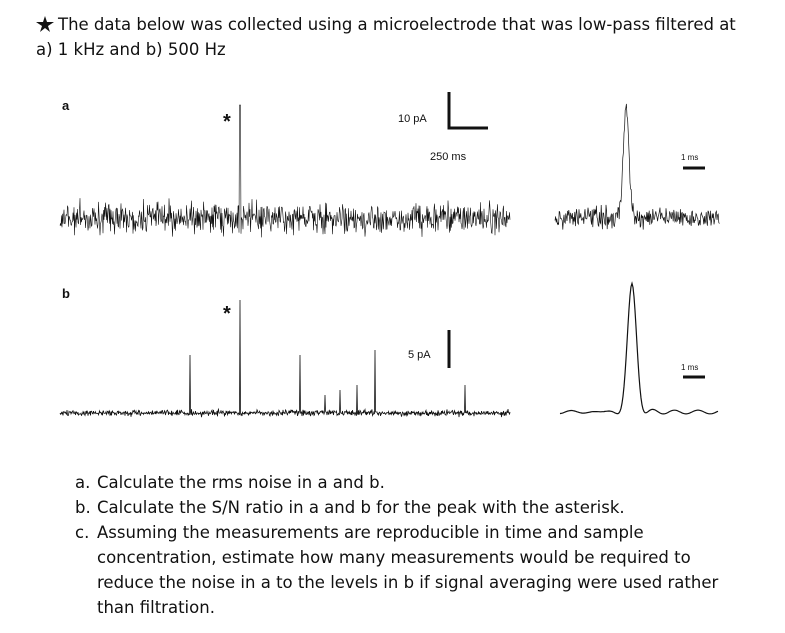 The image size is (785, 633). What do you see at coordinates (83, 482) in the screenshot?
I see `question-marker: a.` at bounding box center [83, 482].